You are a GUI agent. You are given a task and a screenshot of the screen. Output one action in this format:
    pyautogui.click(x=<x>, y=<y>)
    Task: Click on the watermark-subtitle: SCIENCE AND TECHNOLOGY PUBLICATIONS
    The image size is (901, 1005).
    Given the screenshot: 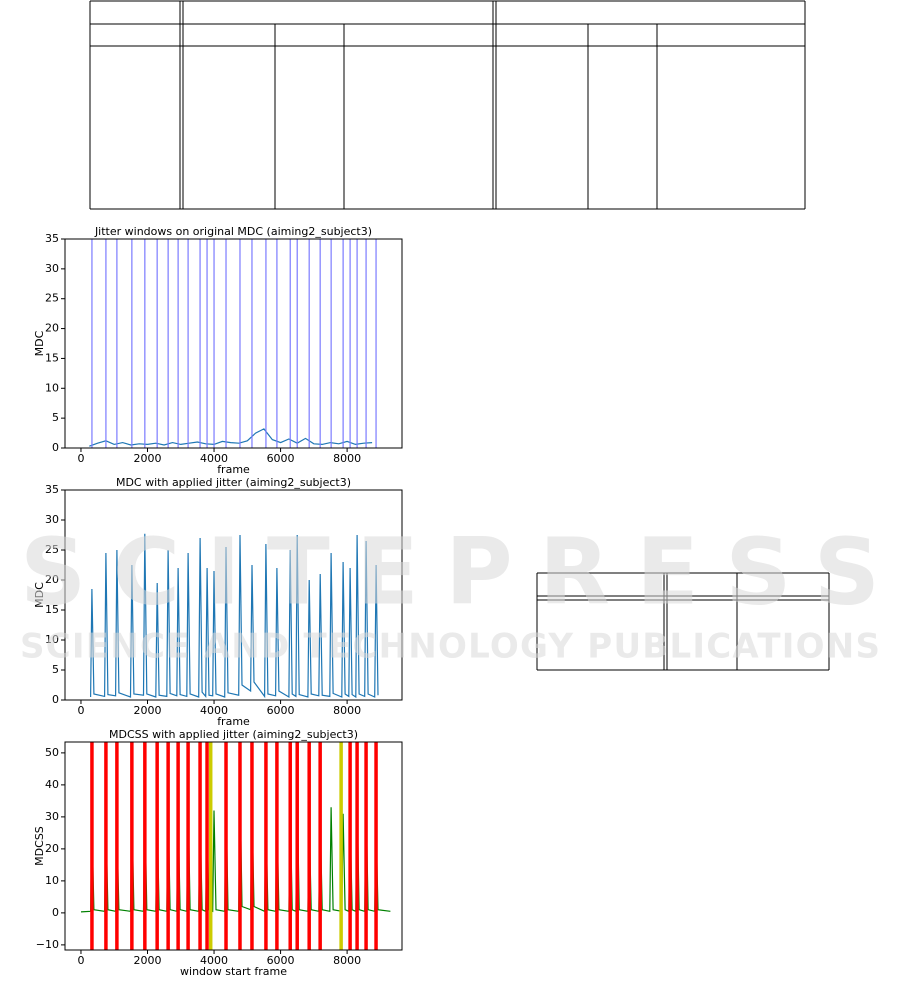 What is the action you would take?
    pyautogui.click(x=450, y=647)
    